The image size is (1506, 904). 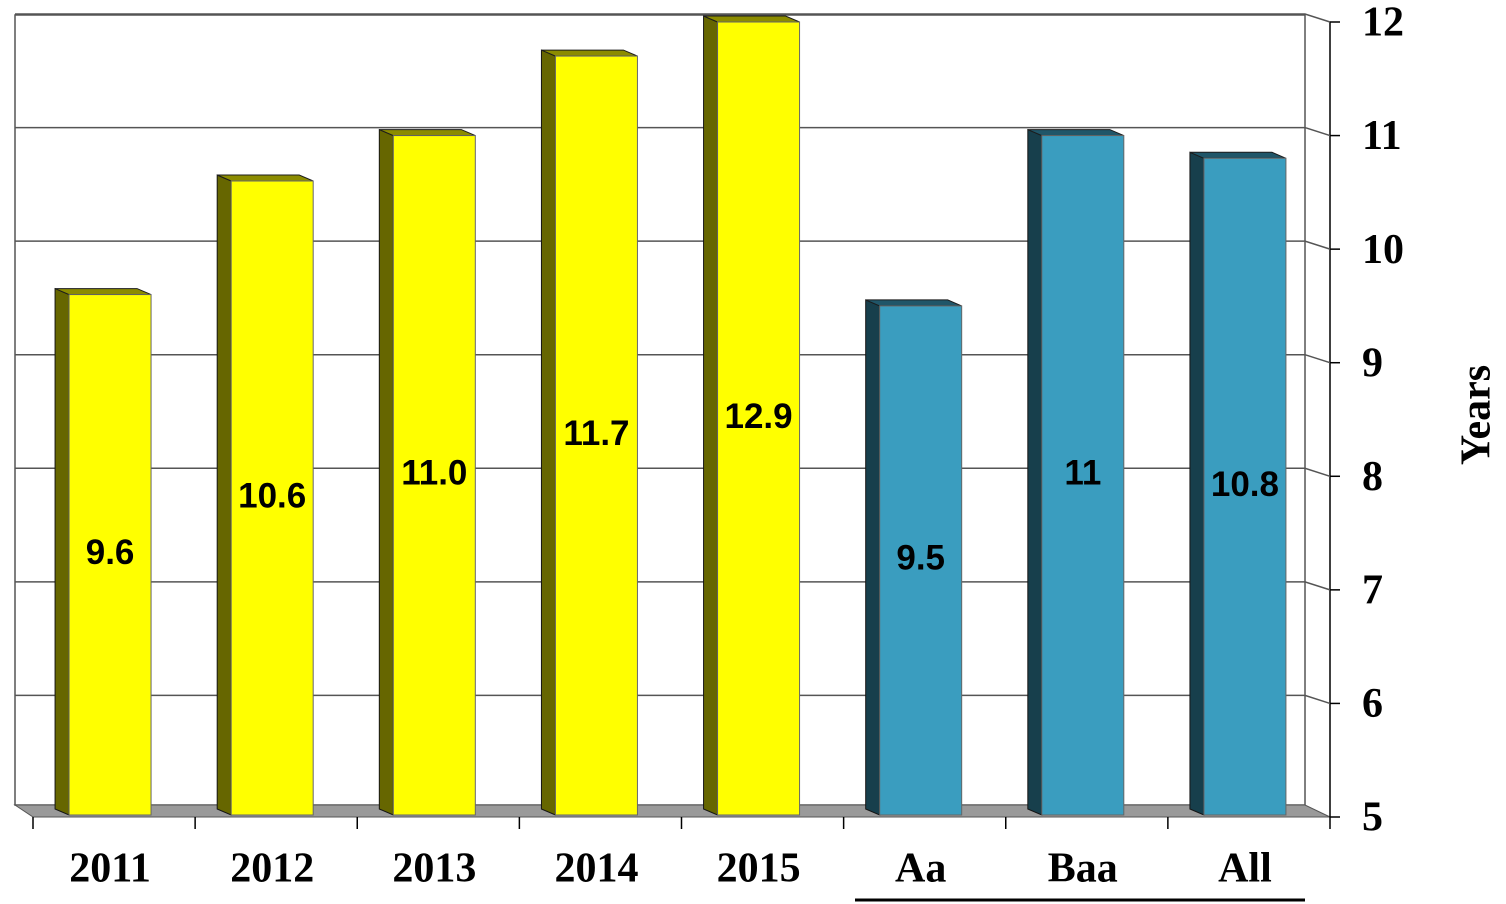 I want to click on y-tick-label: 6, so click(x=1372, y=704).